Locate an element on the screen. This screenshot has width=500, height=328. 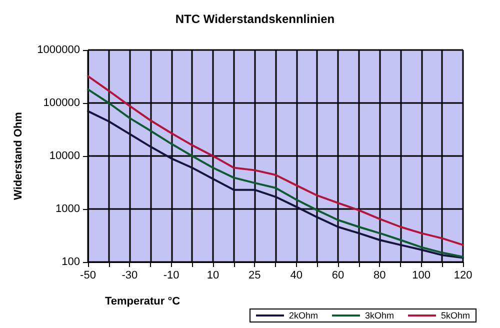
y-tick-label: 1000000 is located at coordinates (58, 50).